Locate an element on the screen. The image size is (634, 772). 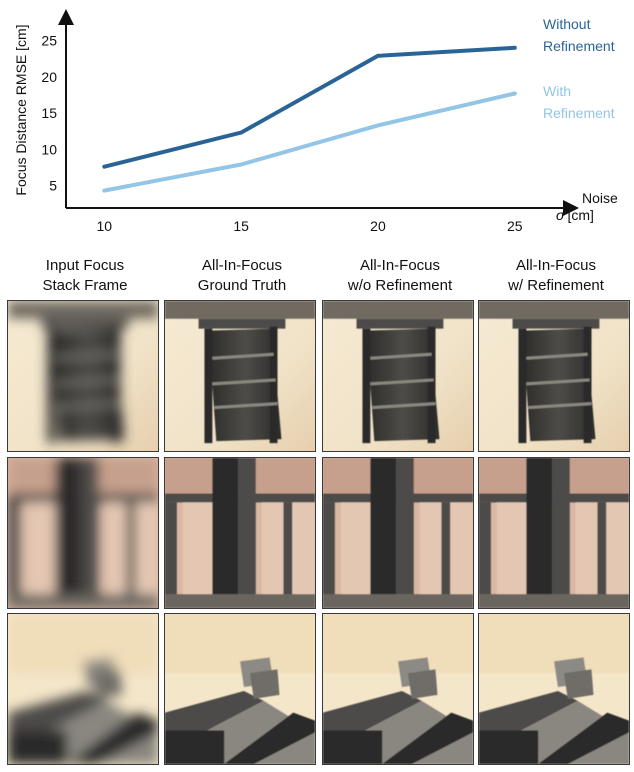
x-axis-label-noise: Noise is located at coordinates (600, 198).